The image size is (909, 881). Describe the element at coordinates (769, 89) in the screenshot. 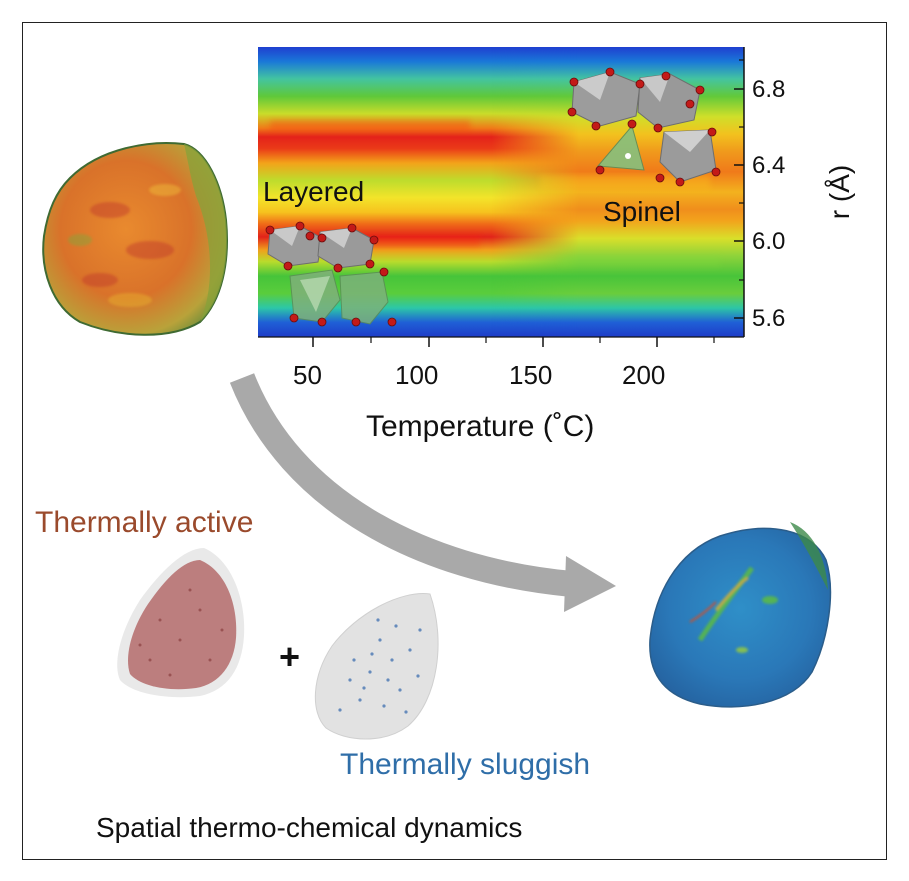

I see `y-tick-label: 6.8` at that location.